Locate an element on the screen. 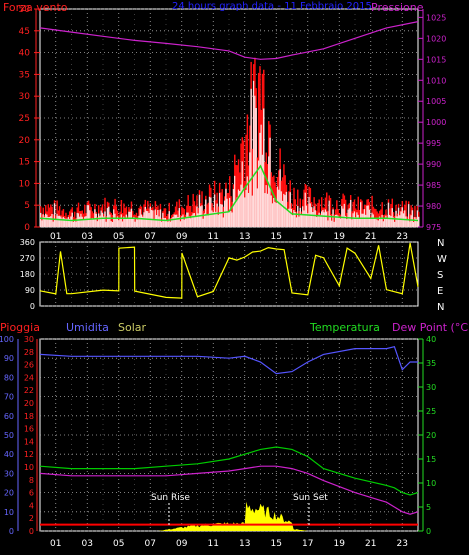 The height and width of the screenshot is (555, 469). x-tick-label: 03 is located at coordinates (87, 544).